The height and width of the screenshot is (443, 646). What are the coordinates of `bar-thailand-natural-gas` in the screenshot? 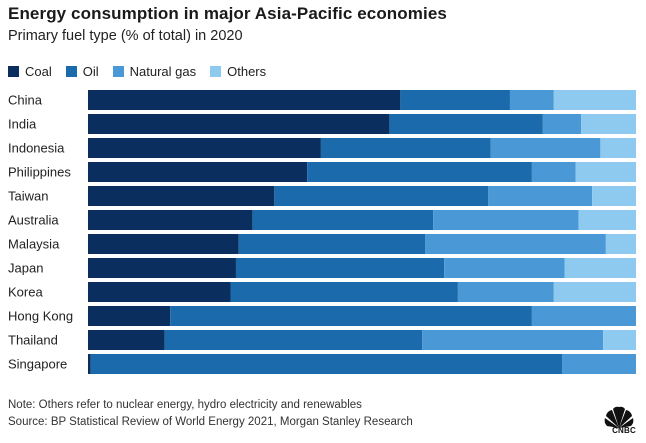 It's located at (513, 340).